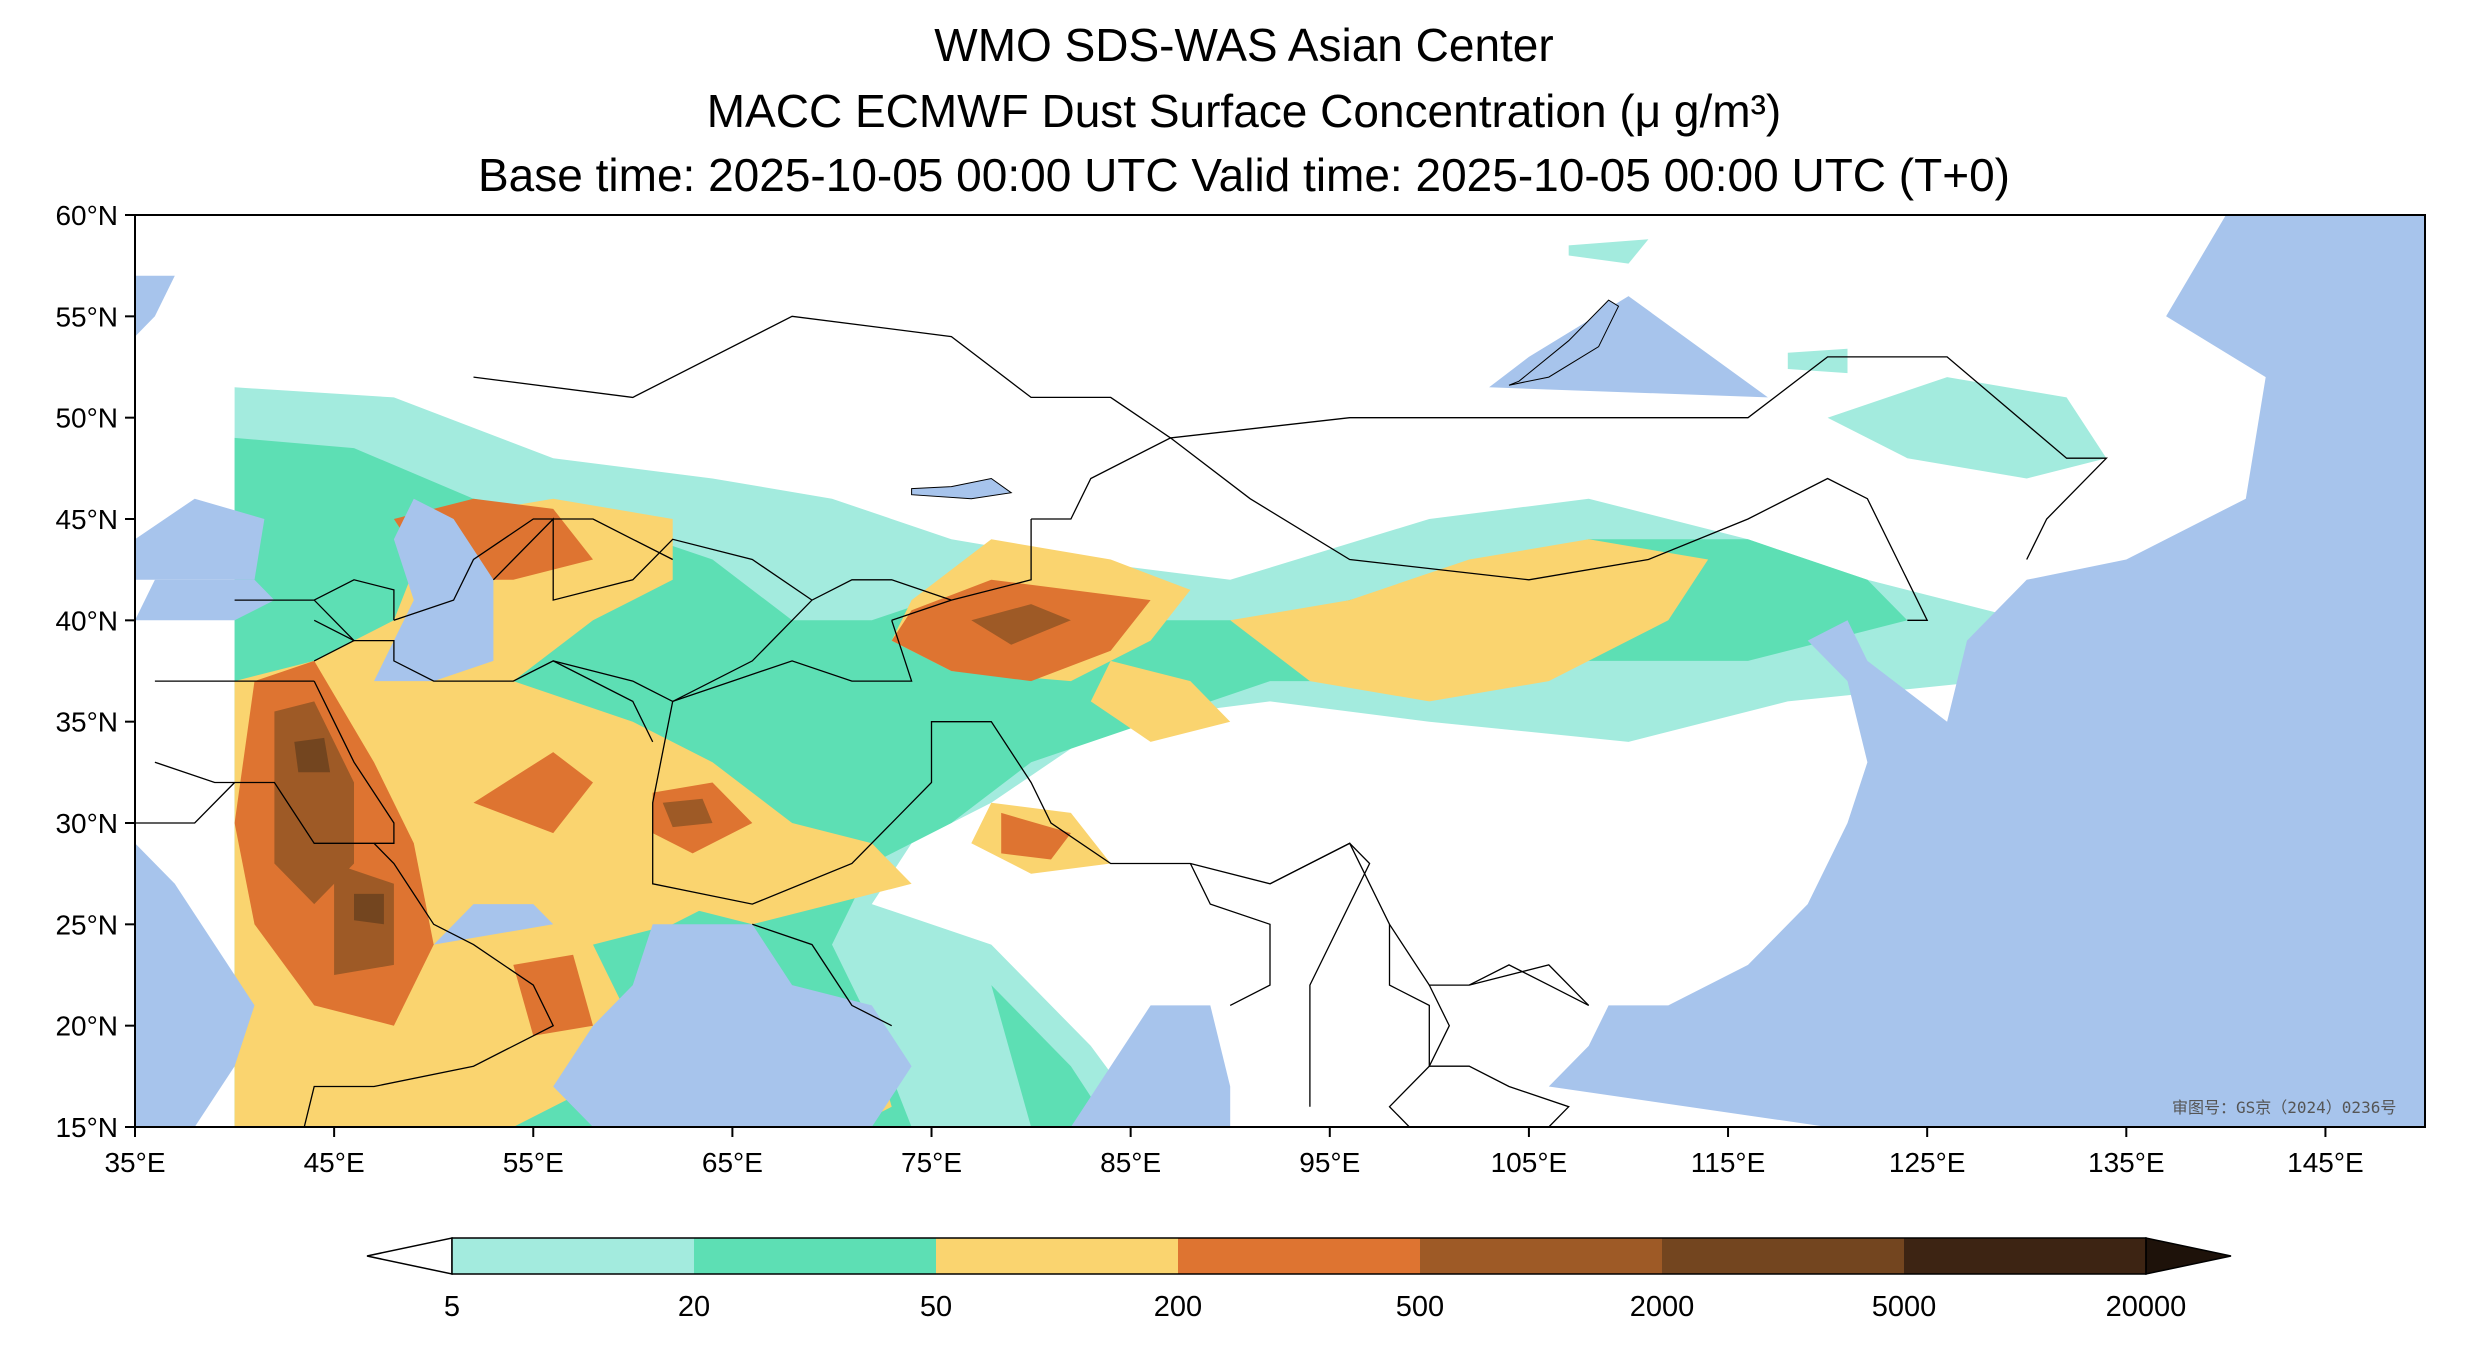 The width and height of the screenshot is (2488, 1362). I want to click on lon-tick-label: 145°E, so click(2325, 1162).